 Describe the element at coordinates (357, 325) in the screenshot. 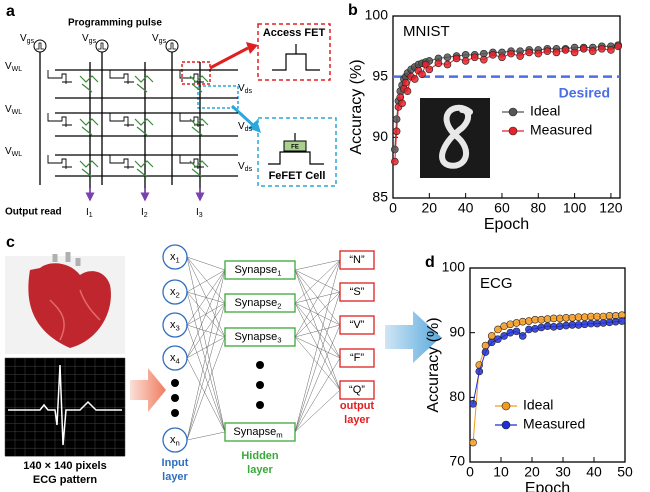

I see `output-label: “V”` at that location.